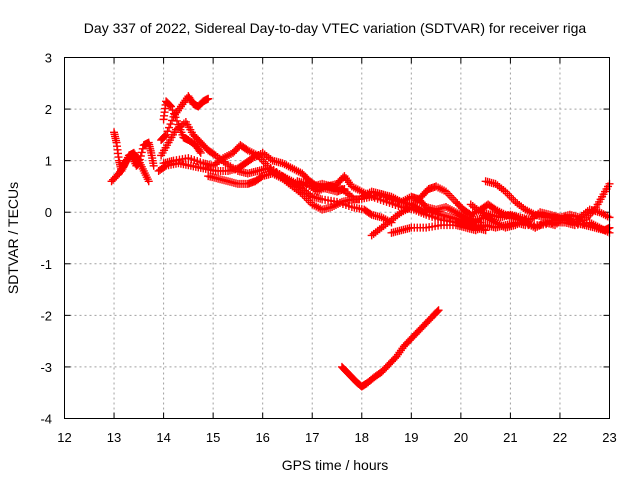 This screenshot has width=640, height=480. I want to click on x-axis-label: GPS time / hours, so click(335, 465).